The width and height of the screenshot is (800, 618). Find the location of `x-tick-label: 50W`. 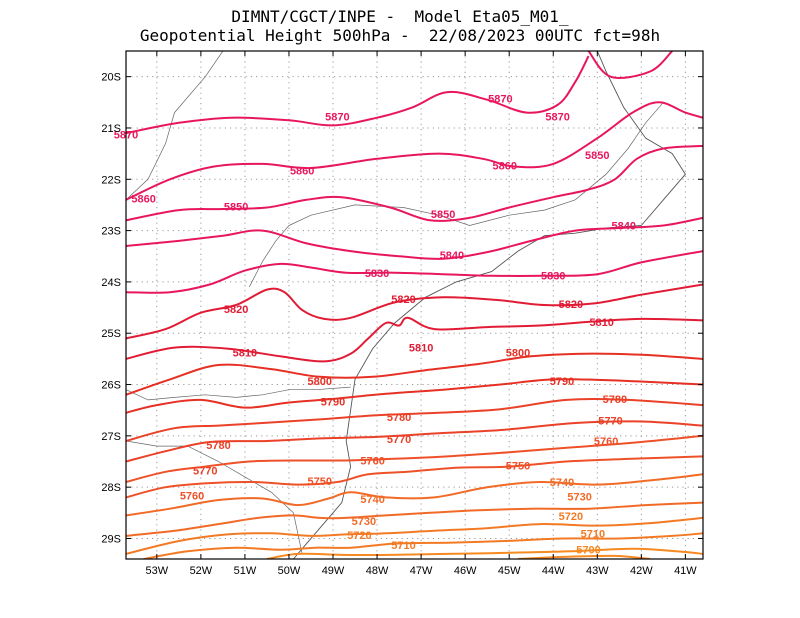

x-tick-label: 50W is located at coordinates (289, 571).